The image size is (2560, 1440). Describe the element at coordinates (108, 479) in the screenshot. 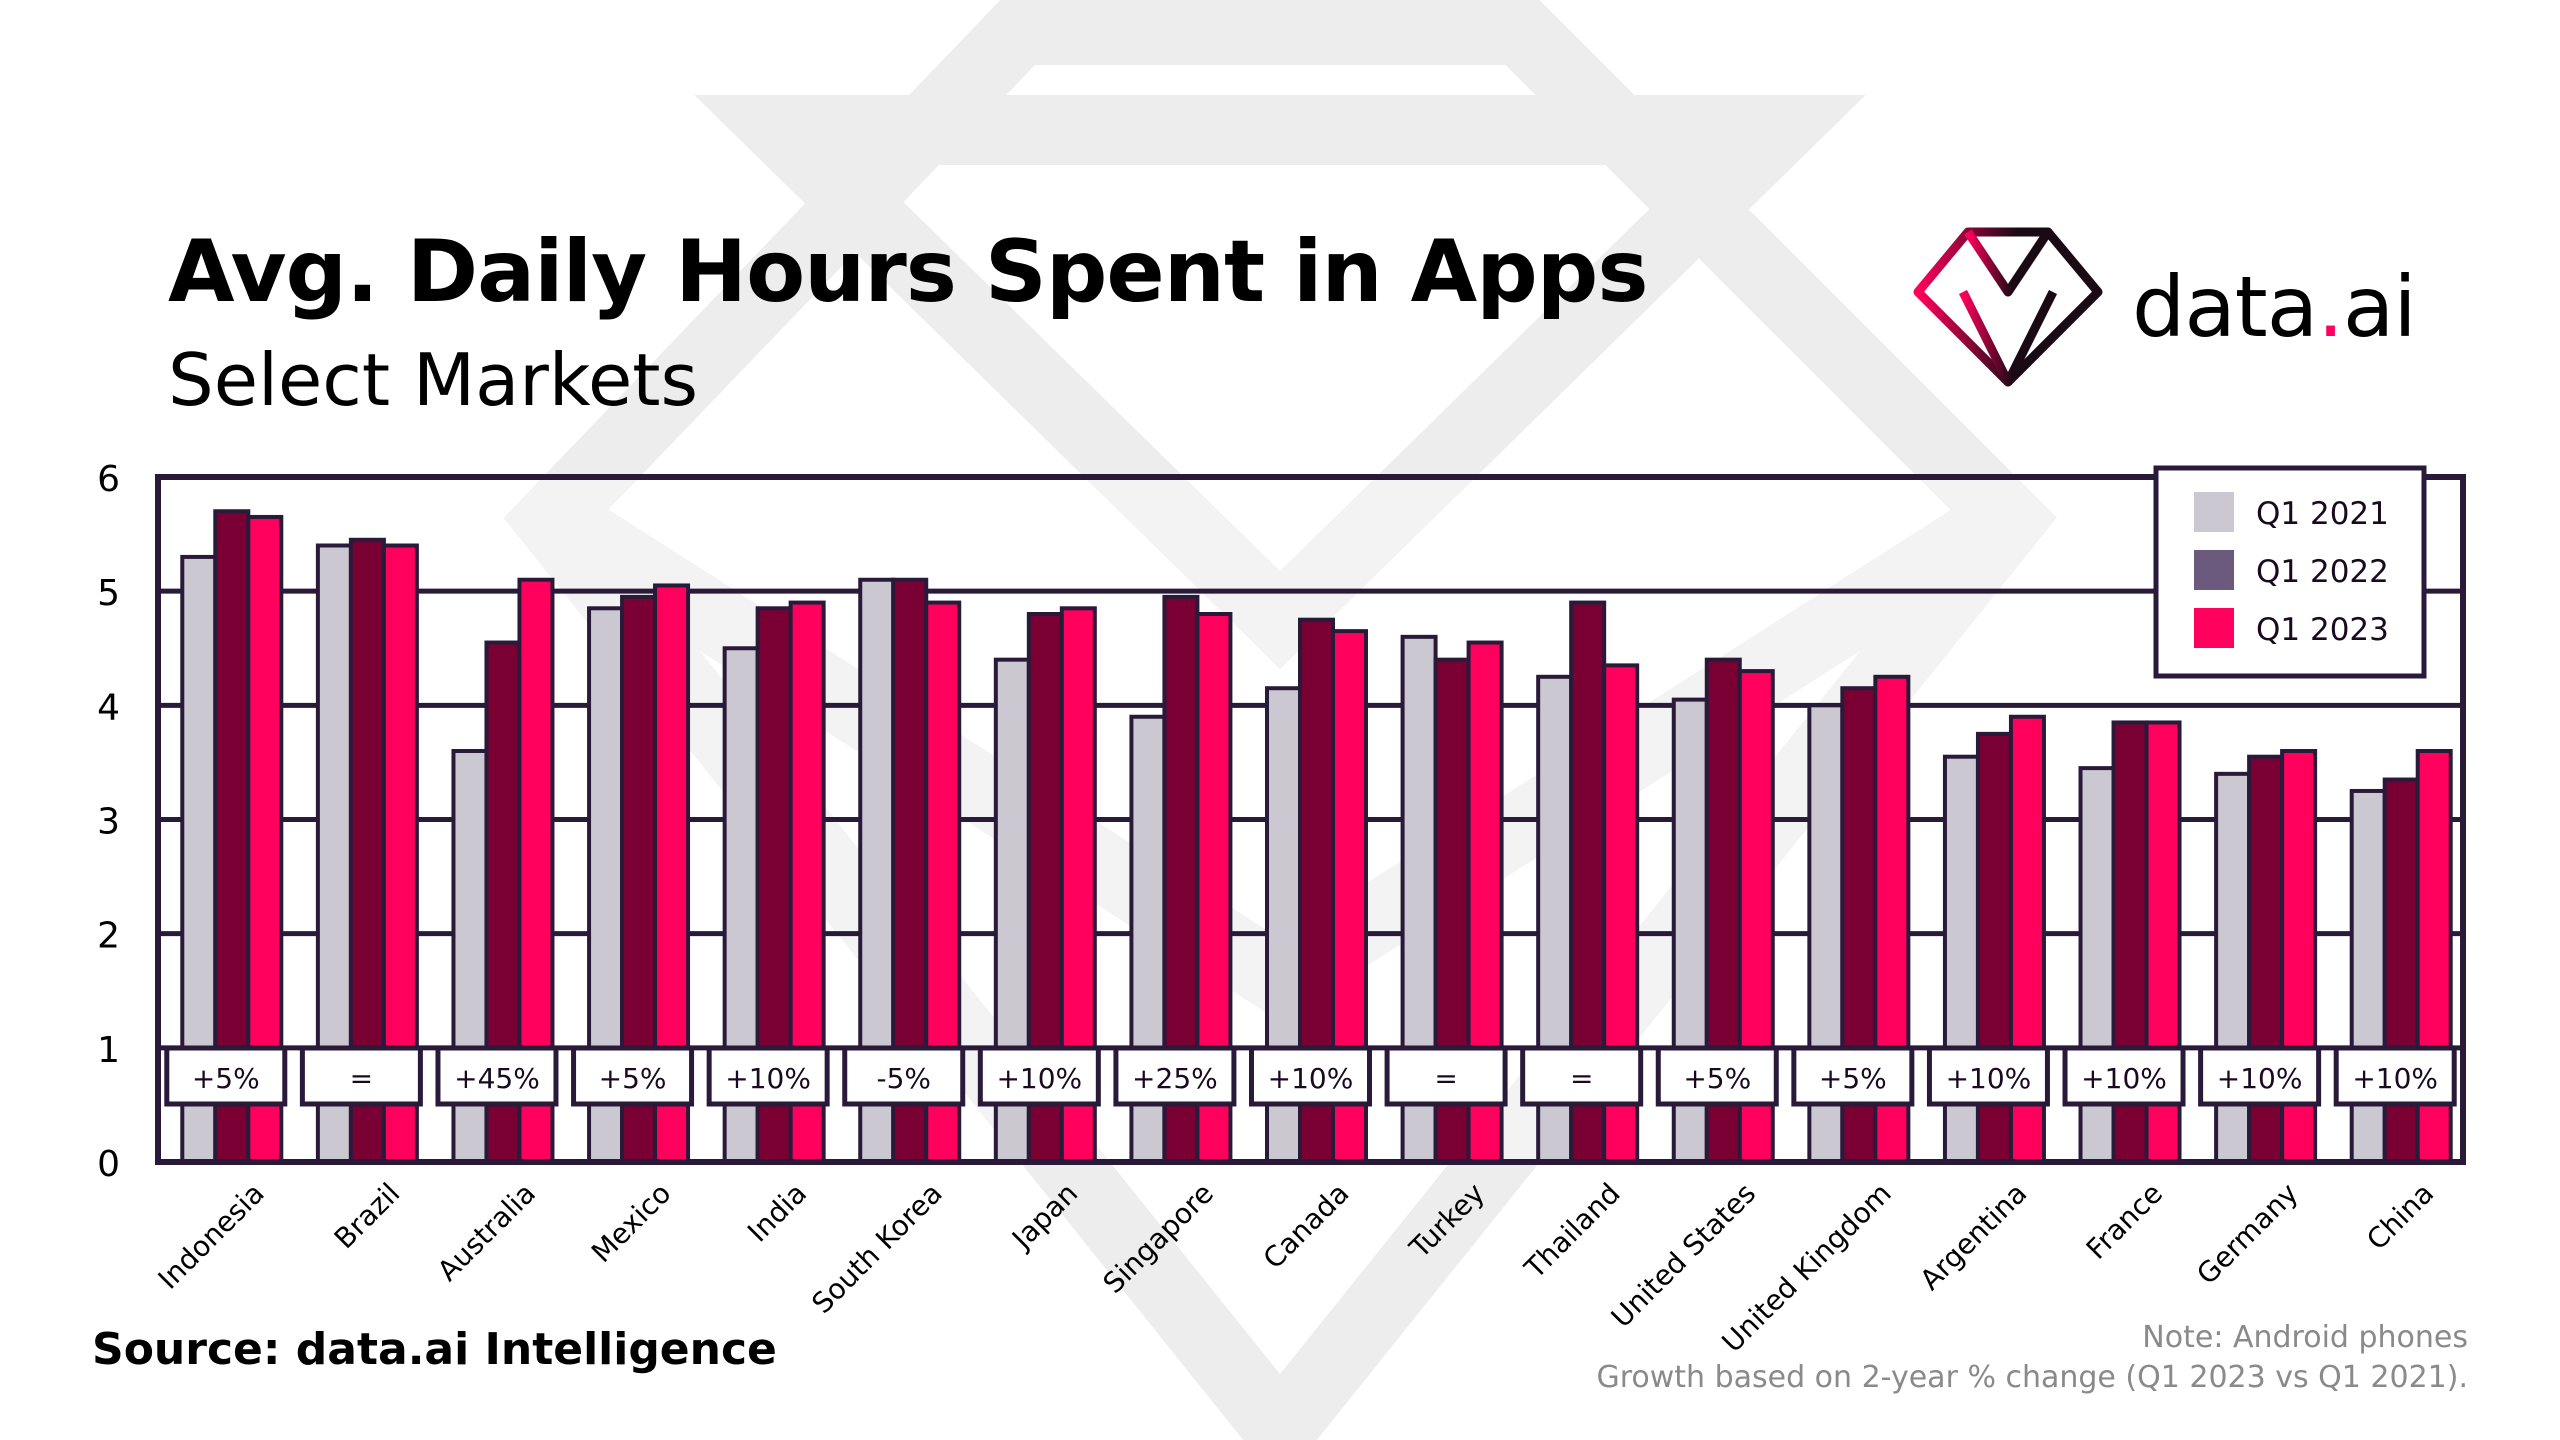

I see `y-tick-label: 6` at that location.